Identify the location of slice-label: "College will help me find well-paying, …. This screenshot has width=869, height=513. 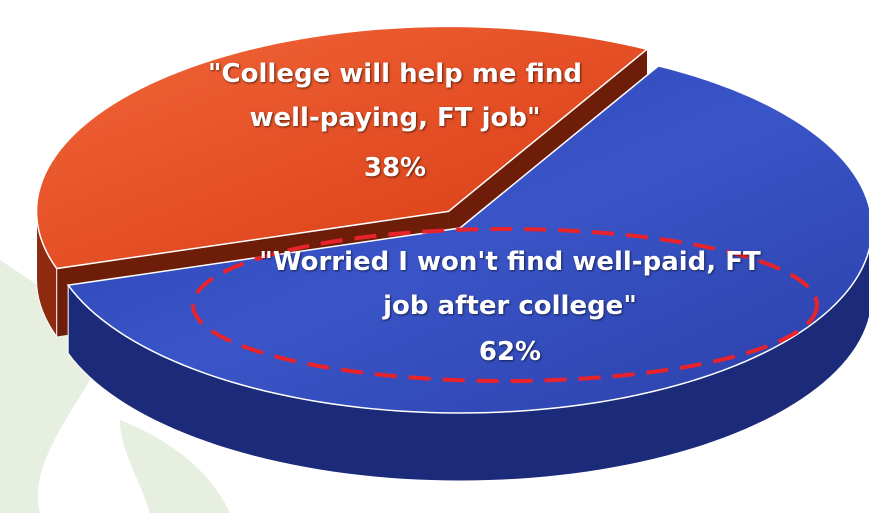
(395, 96).